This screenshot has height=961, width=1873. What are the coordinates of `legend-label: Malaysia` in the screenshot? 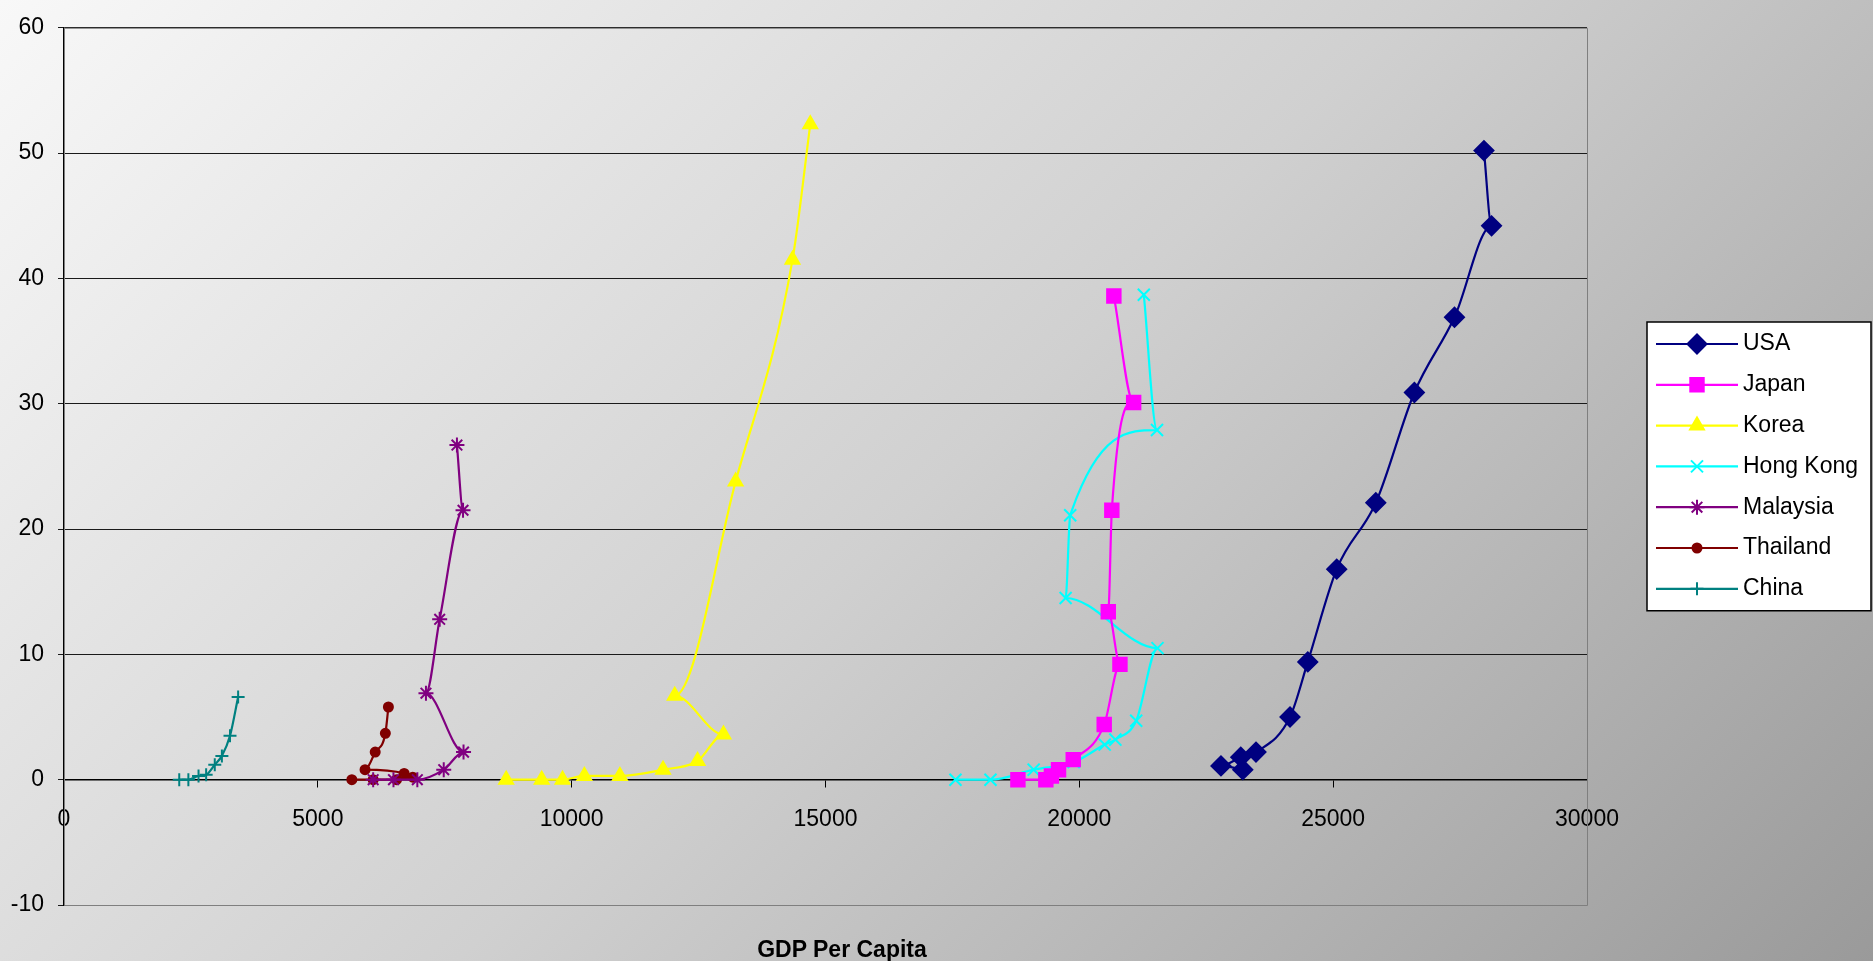 It's located at (1788, 505).